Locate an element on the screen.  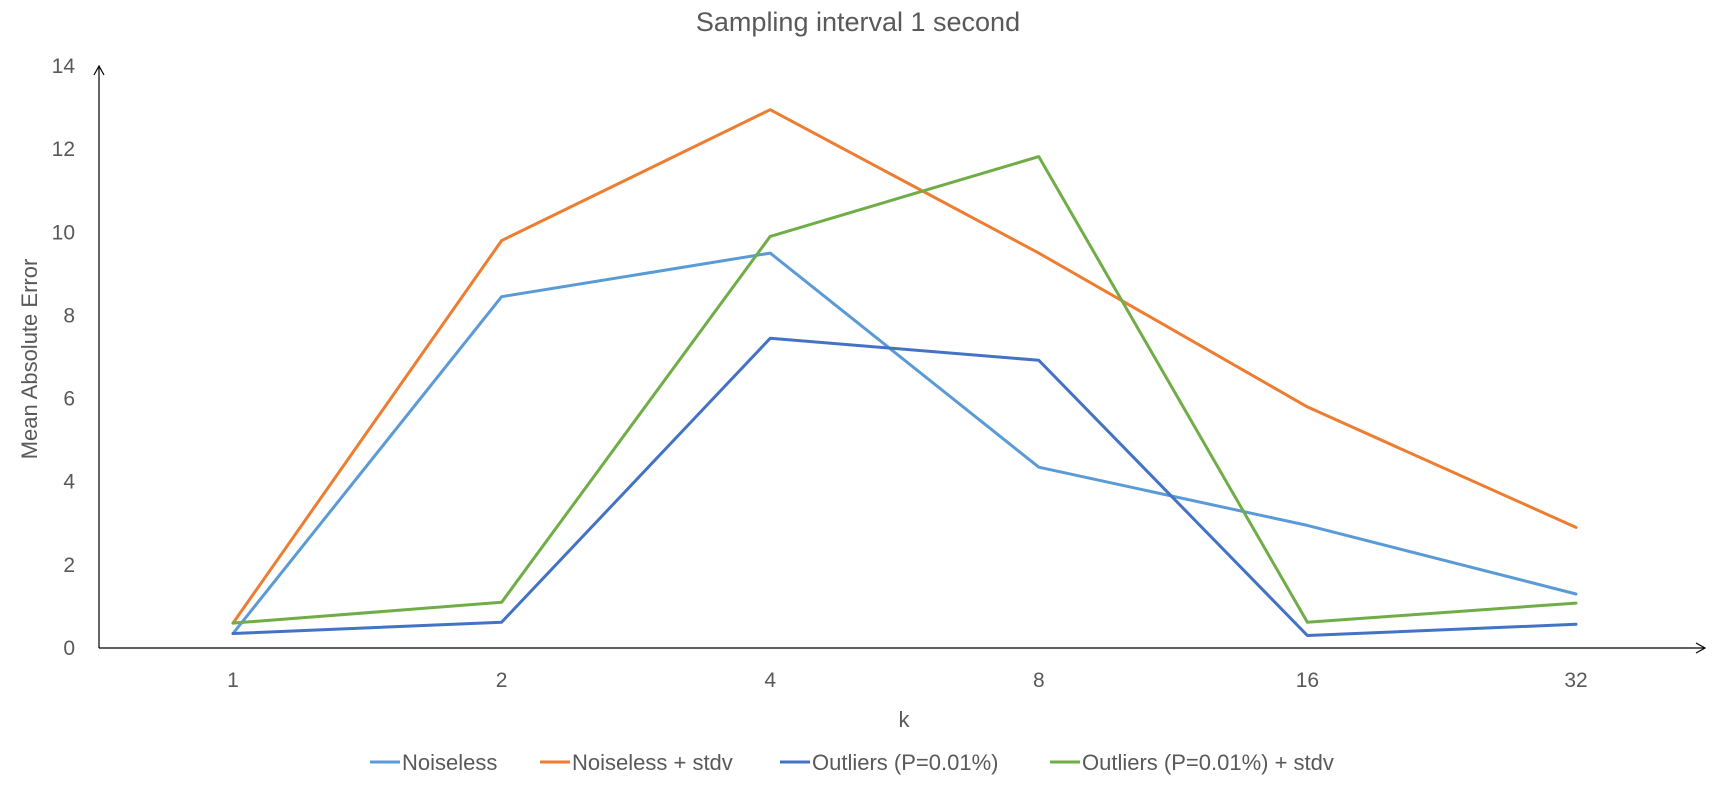
x-tick-label: 32 is located at coordinates (1575, 680).